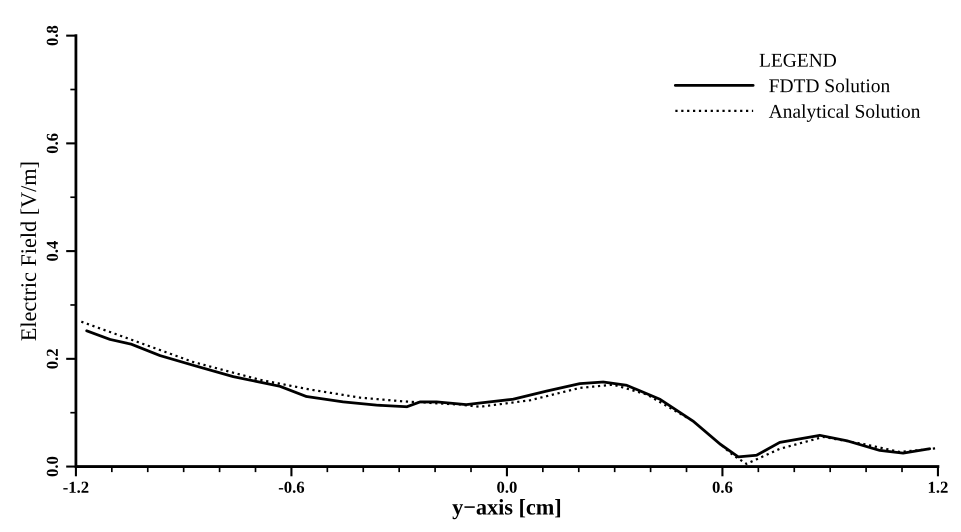 This screenshot has height=532, width=961. Describe the element at coordinates (798, 60) in the screenshot. I see `legend-title: LEGEND` at that location.